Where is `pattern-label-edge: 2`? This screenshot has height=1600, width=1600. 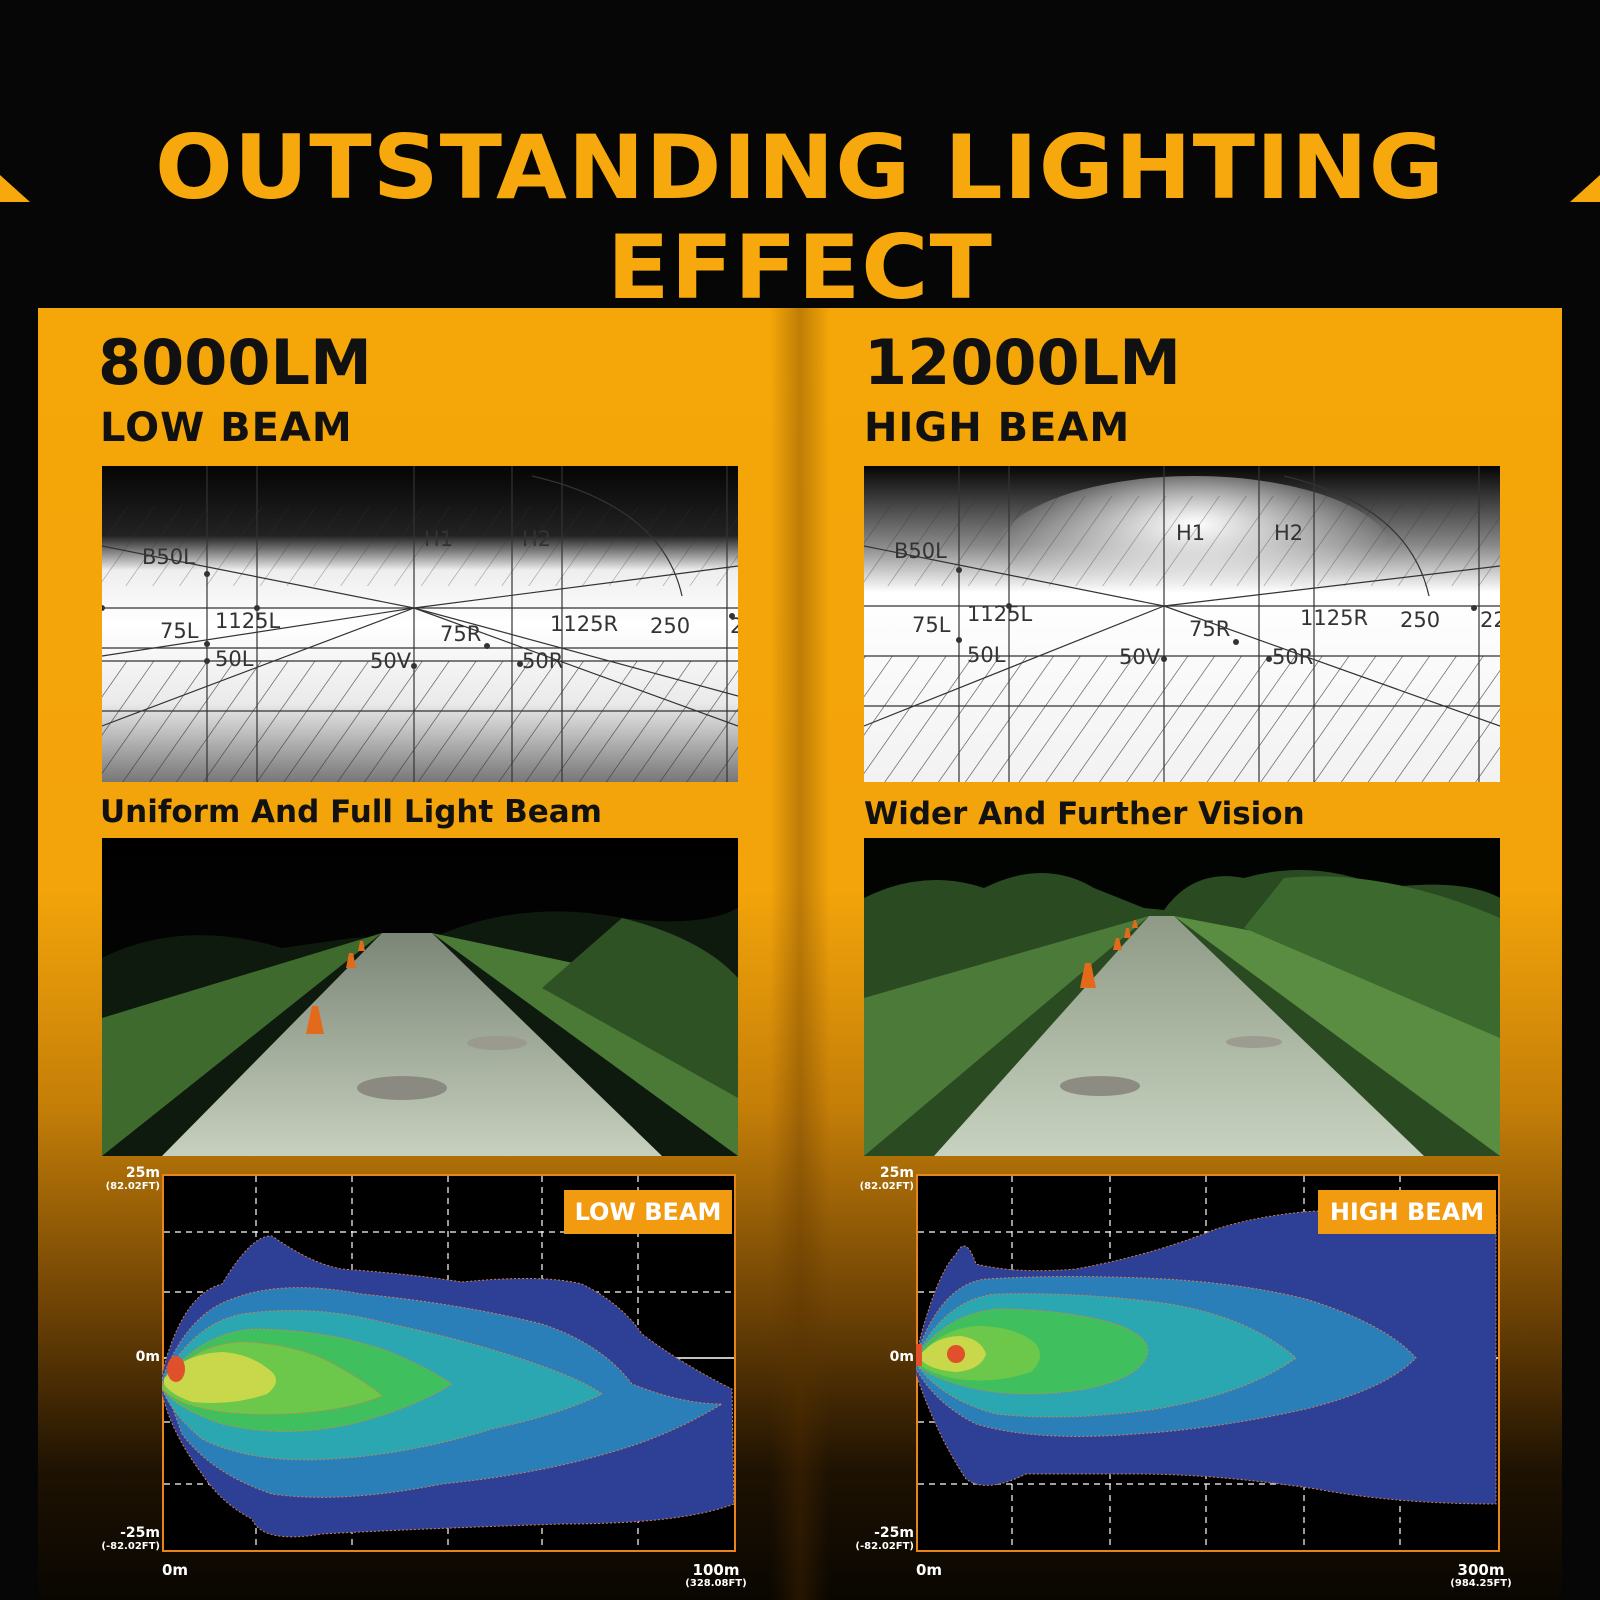 pattern-label-edge: 2 is located at coordinates (734, 626).